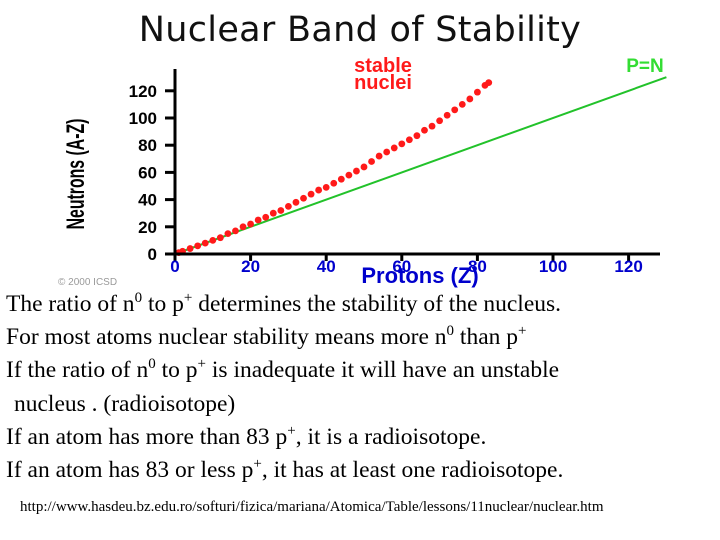 This screenshot has width=720, height=540. Describe the element at coordinates (76, 174) in the screenshot. I see `y-axis-title: Neutrons (A-Z)` at that location.